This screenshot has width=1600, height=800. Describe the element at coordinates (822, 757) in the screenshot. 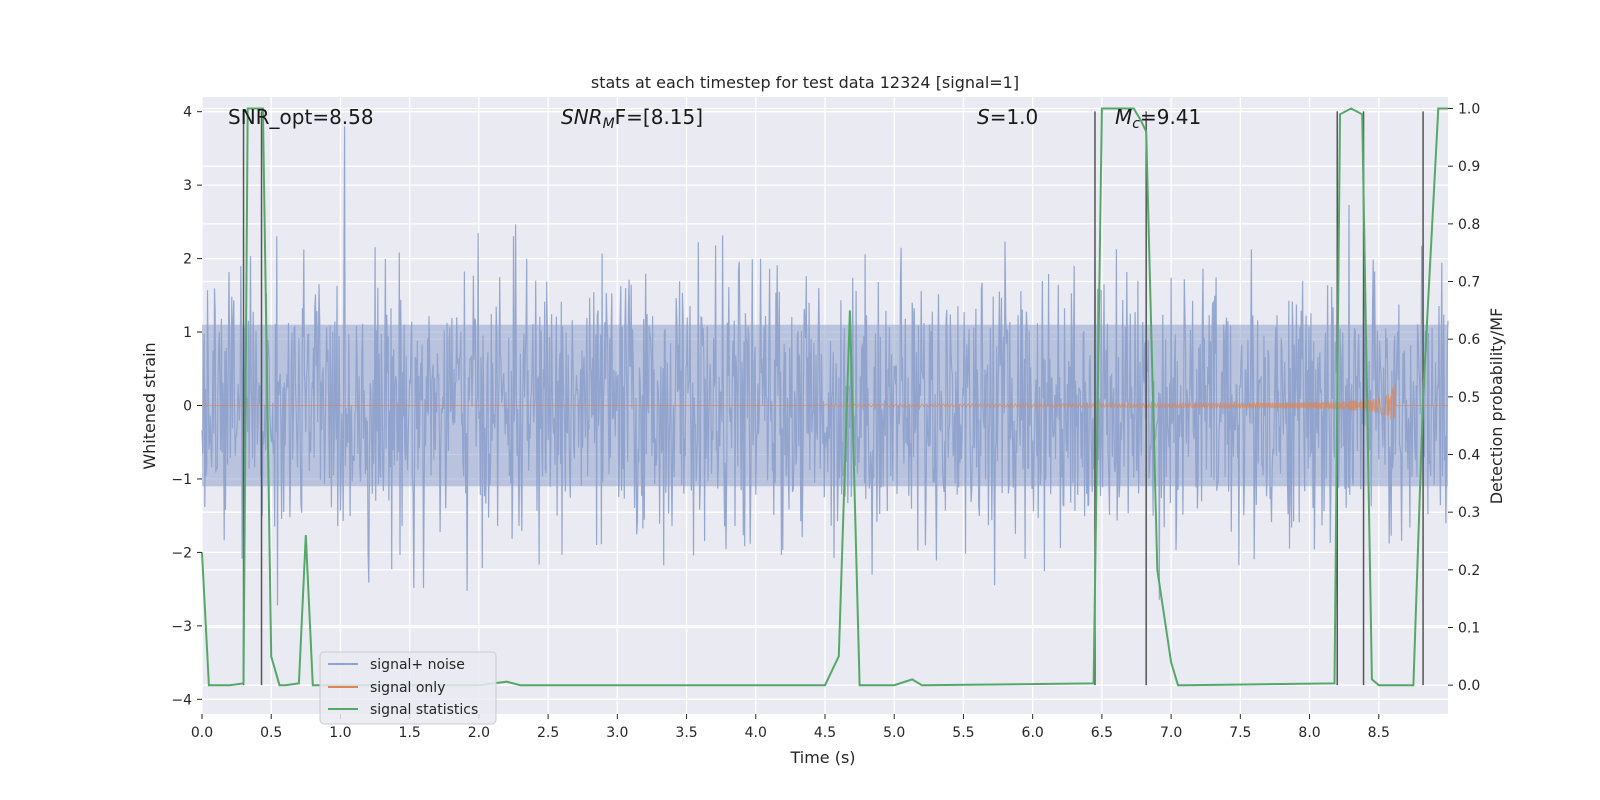

I see `x-axis-label: Time (s)` at that location.